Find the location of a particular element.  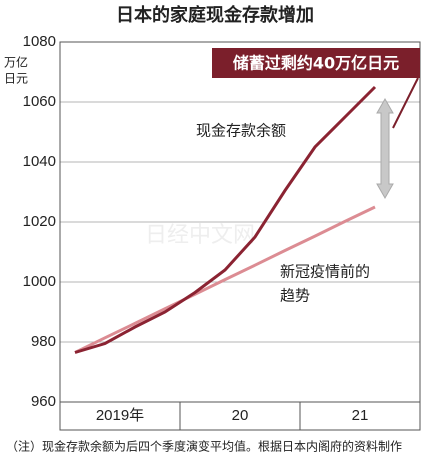

y-tick-label: 1000 is located at coordinates (39, 281).